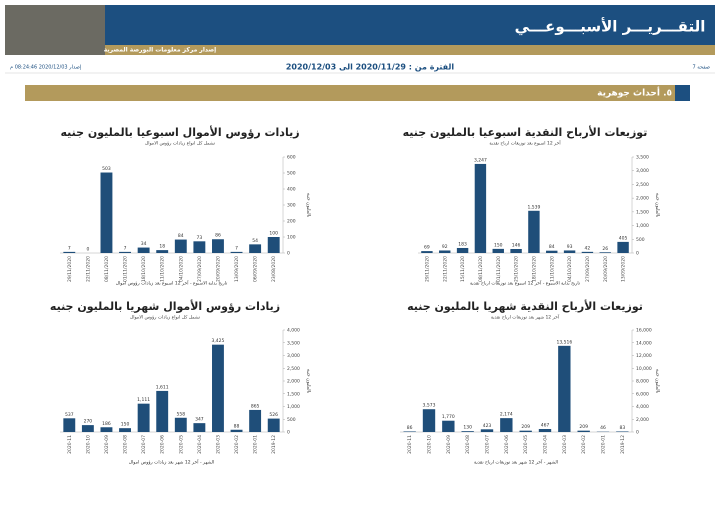 This screenshot has width=720, height=509. Describe the element at coordinates (545, 426) in the screenshot. I see `value-label: 467` at that location.